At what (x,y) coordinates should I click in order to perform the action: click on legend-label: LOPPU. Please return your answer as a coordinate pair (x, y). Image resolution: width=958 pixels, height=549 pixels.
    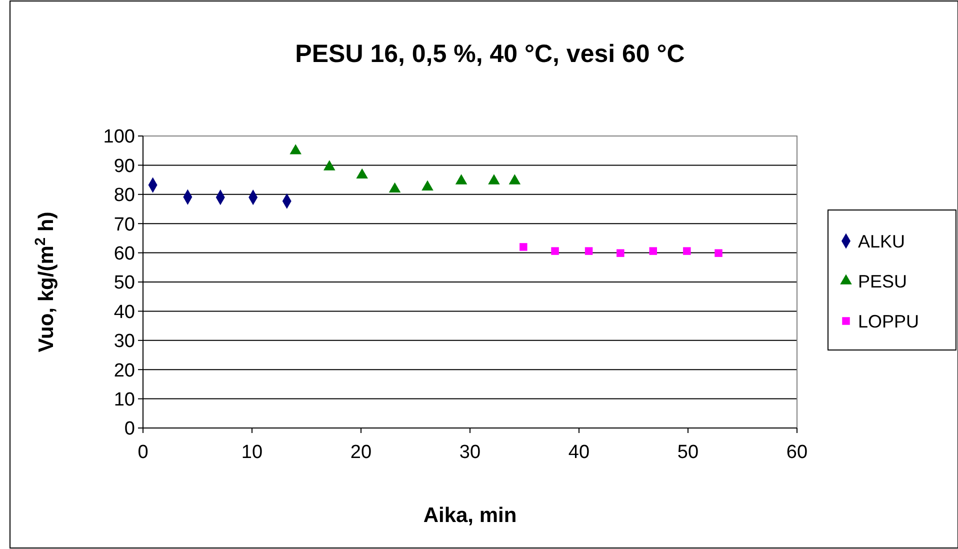
    Looking at the image, I should click on (889, 321).